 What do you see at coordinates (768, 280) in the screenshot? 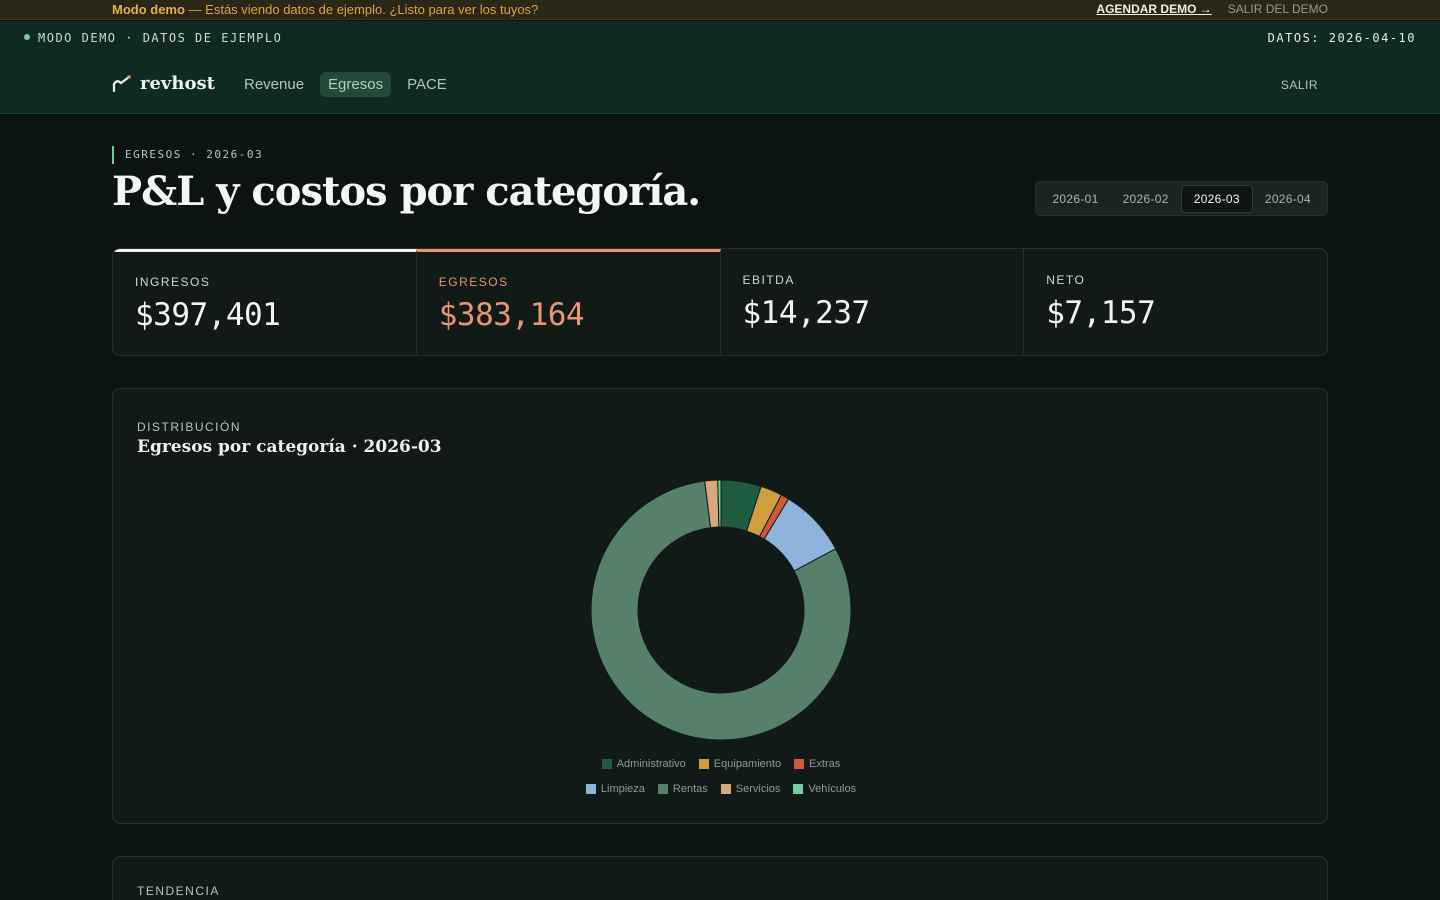
I see `kpi-label: EBITDA` at bounding box center [768, 280].